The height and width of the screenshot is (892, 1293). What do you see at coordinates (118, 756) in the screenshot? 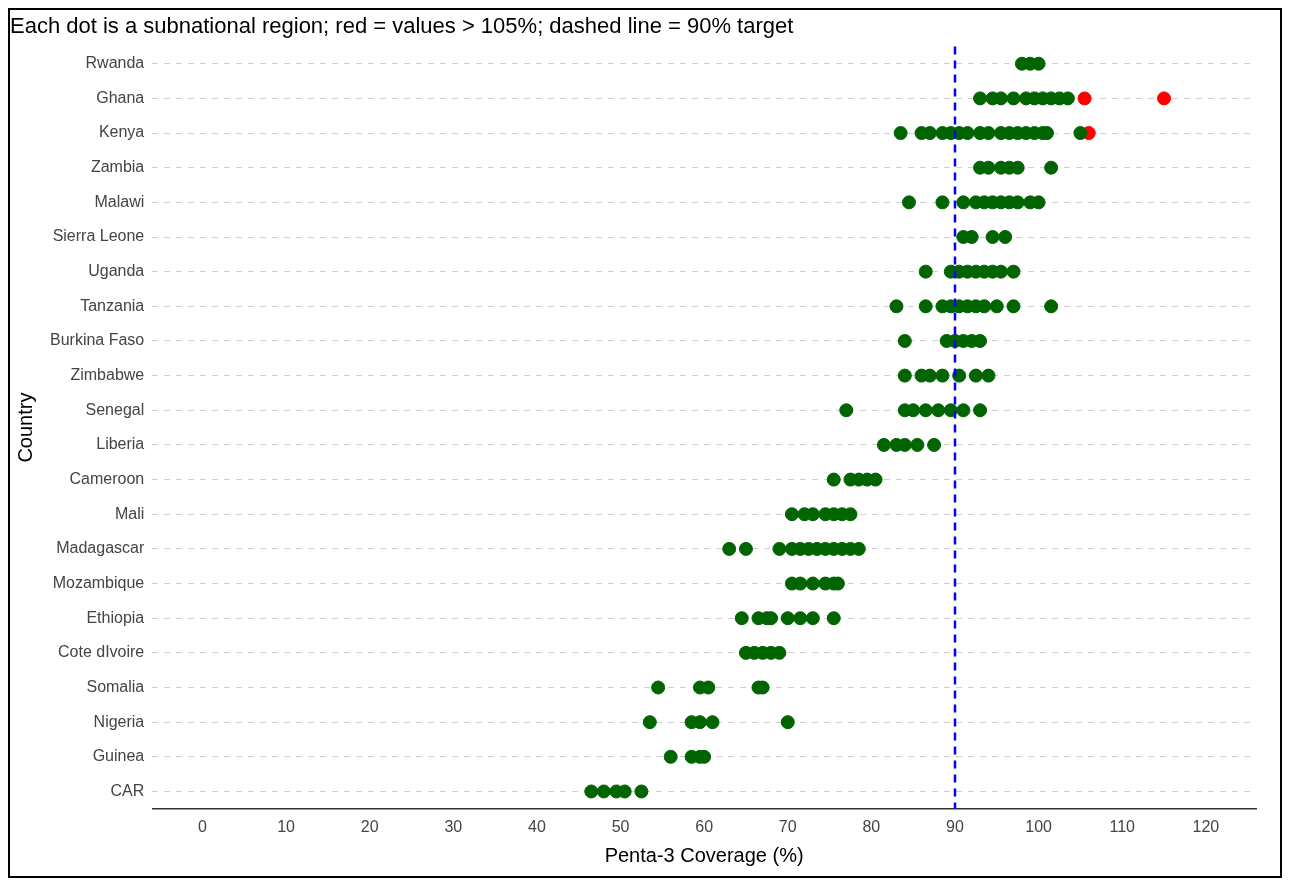
I see `y-tick-label: Guinea` at bounding box center [118, 756].